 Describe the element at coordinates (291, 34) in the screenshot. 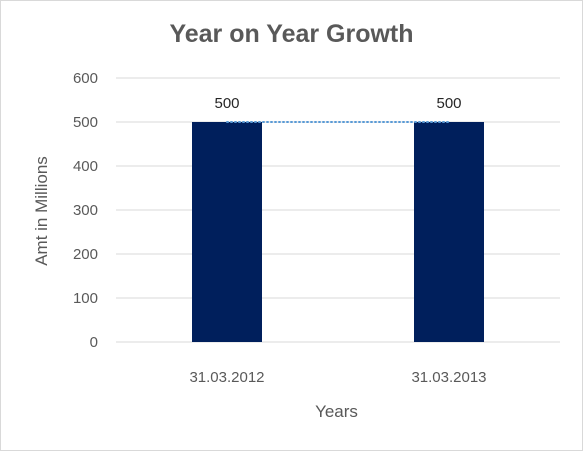

I see `chart-title: Year on Year Growth` at that location.